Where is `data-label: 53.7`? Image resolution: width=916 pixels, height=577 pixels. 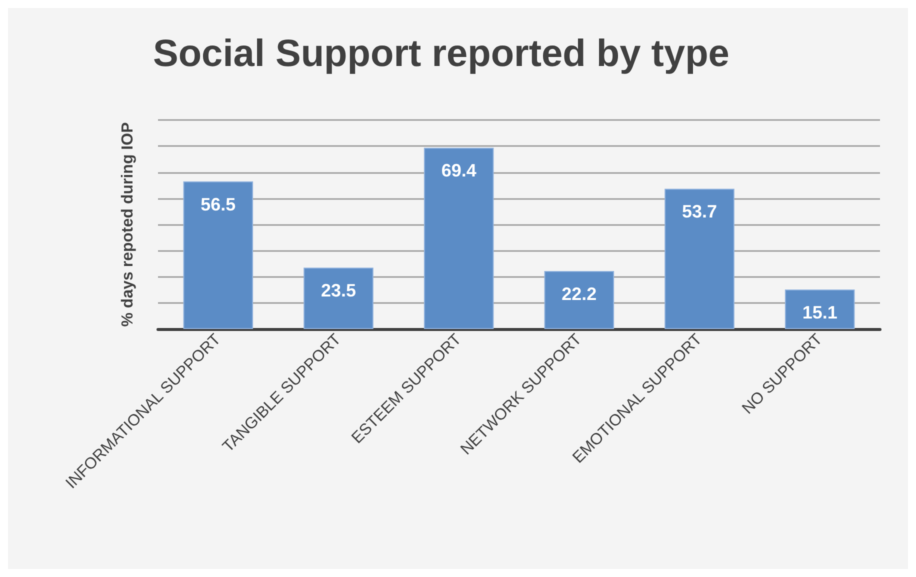
data-label: 53.7 is located at coordinates (700, 212).